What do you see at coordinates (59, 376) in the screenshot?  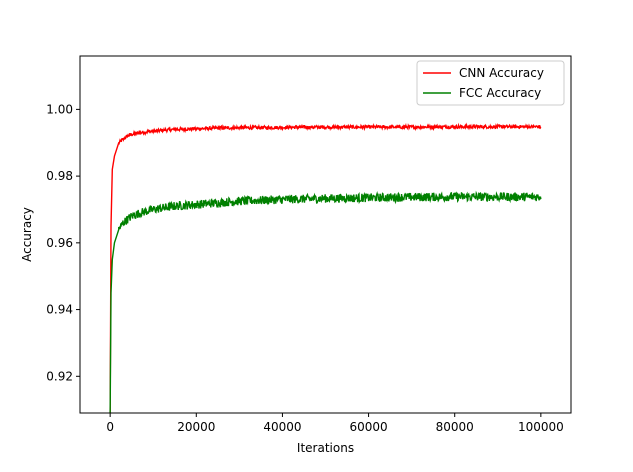 I see `y-tick-label: 0.92` at bounding box center [59, 376].